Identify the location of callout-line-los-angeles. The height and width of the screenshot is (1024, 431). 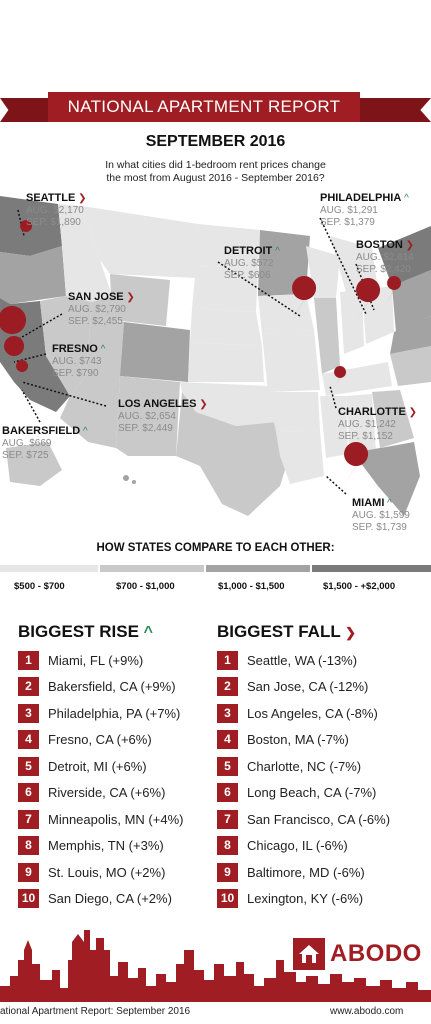
(64, 394).